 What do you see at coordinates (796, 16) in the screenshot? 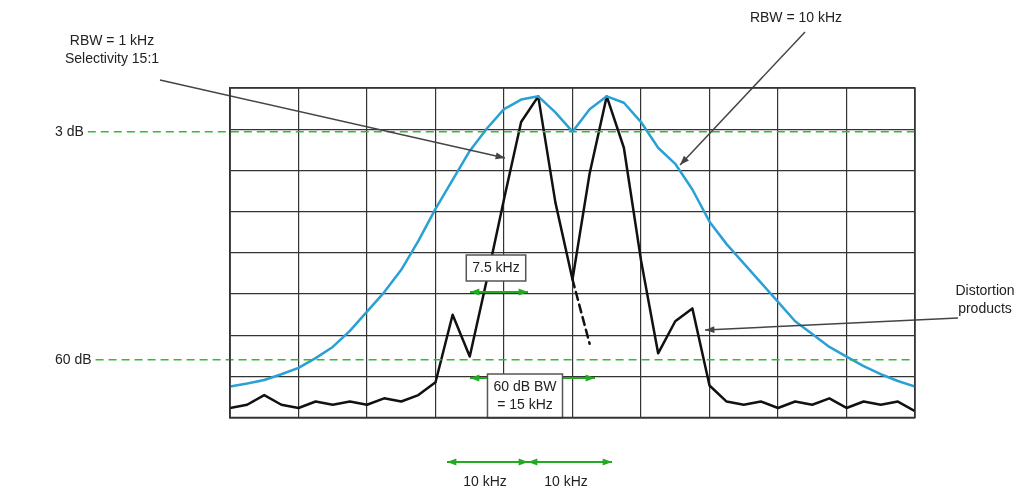
I see `text: RBW = 10 kHz` at bounding box center [796, 16].